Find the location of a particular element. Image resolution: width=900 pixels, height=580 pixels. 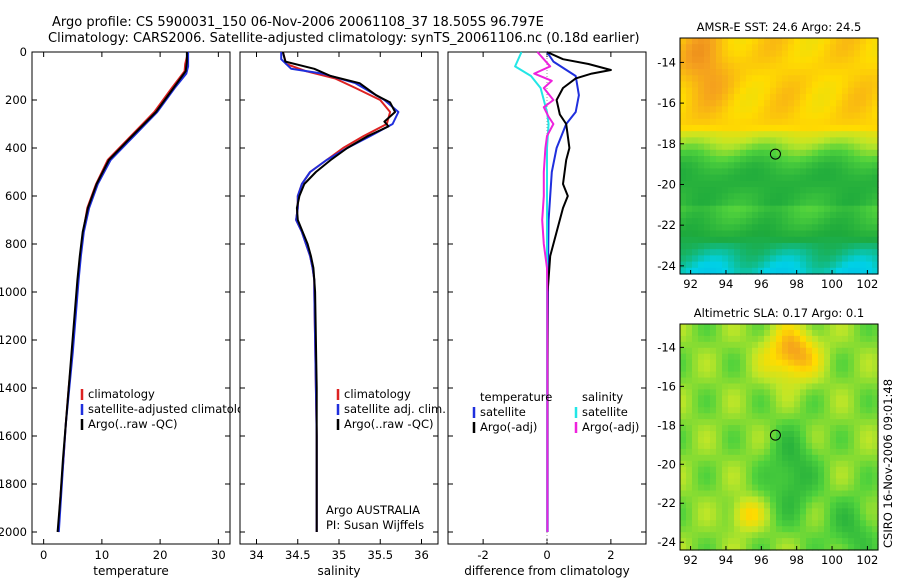

salinity-legend-label: satellite adj. clim. is located at coordinates (395, 409).